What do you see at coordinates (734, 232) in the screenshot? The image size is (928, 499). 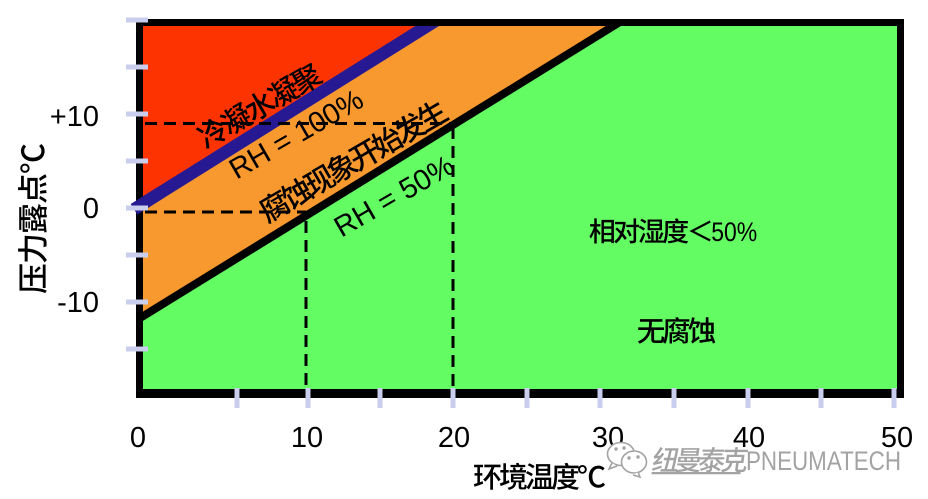 I see `svg-text: 50%` at bounding box center [734, 232].